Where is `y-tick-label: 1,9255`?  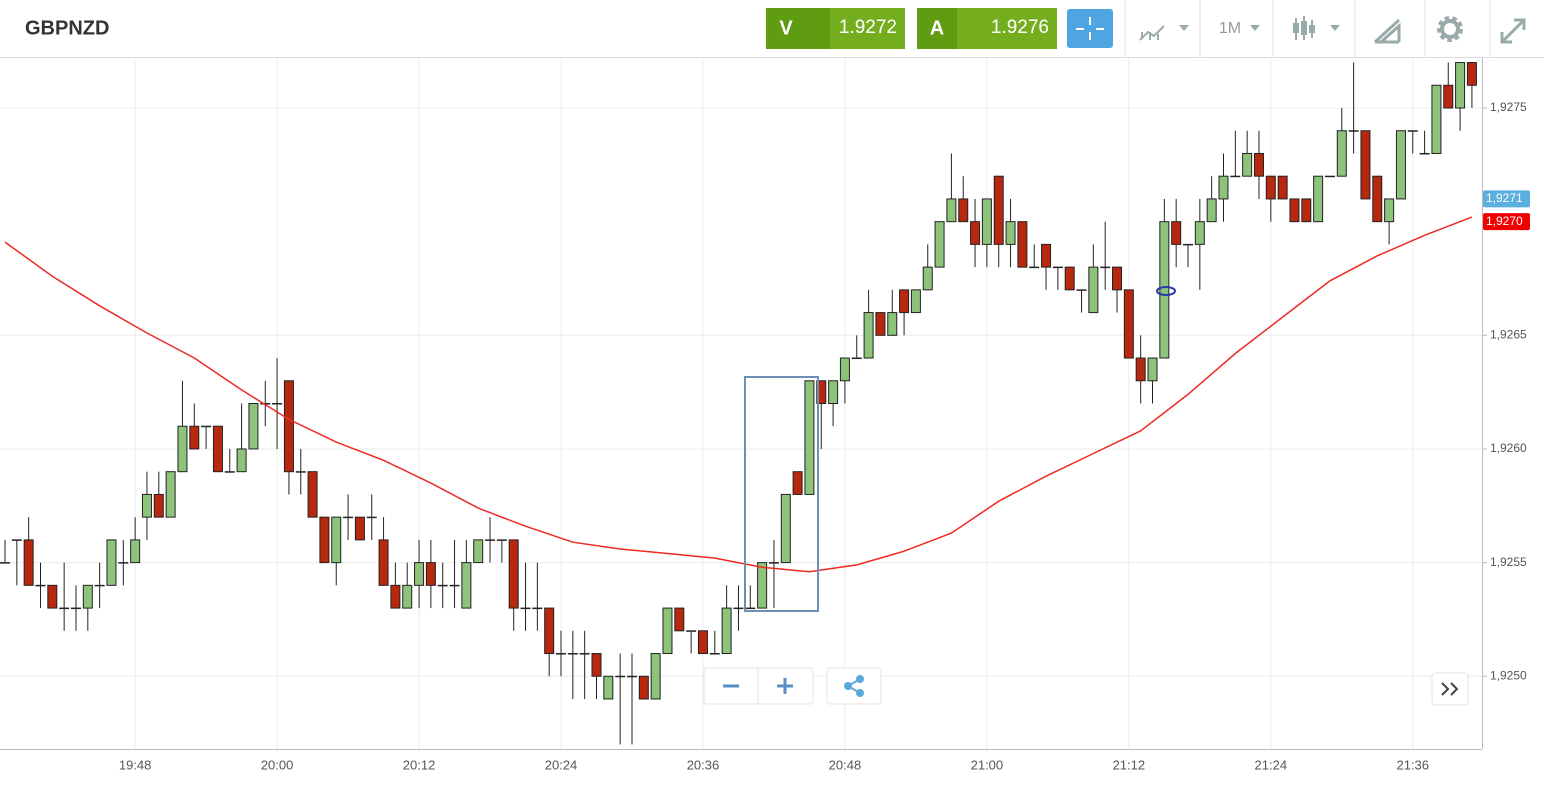
y-tick-label: 1,9255 is located at coordinates (1508, 562).